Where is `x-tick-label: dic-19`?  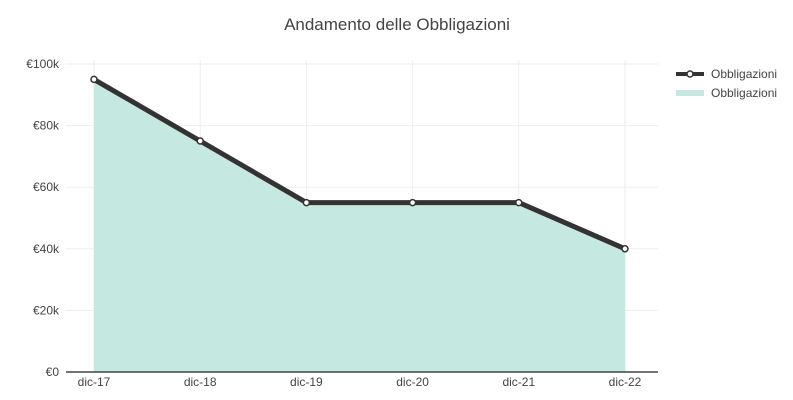
x-tick-label: dic-19 is located at coordinates (306, 382).